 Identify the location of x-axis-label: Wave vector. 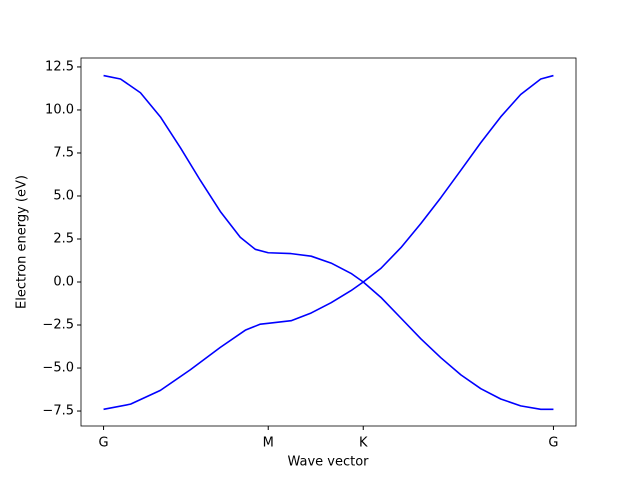
(328, 462).